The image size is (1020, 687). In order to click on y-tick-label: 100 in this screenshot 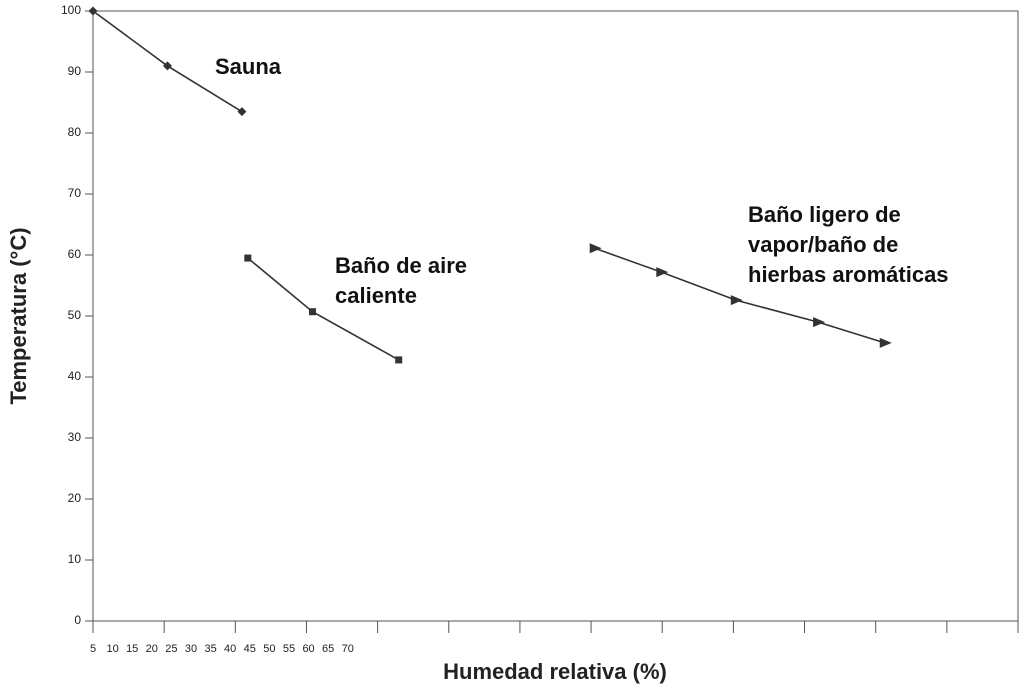, I will do `click(71, 10)`.